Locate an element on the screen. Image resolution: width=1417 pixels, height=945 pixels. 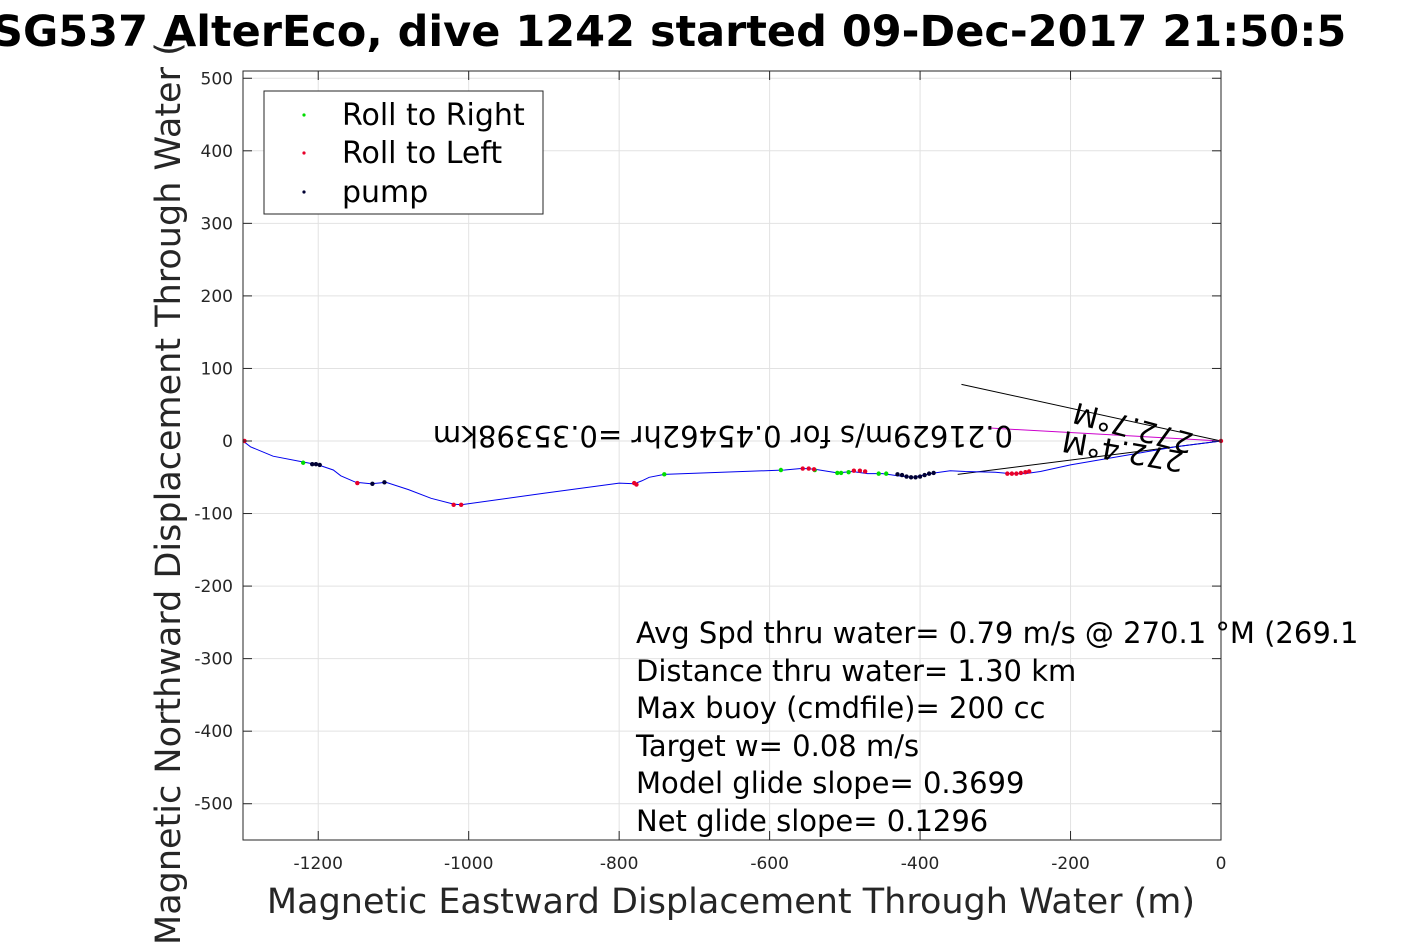
y-tick-label: 200 is located at coordinates (217, 297).